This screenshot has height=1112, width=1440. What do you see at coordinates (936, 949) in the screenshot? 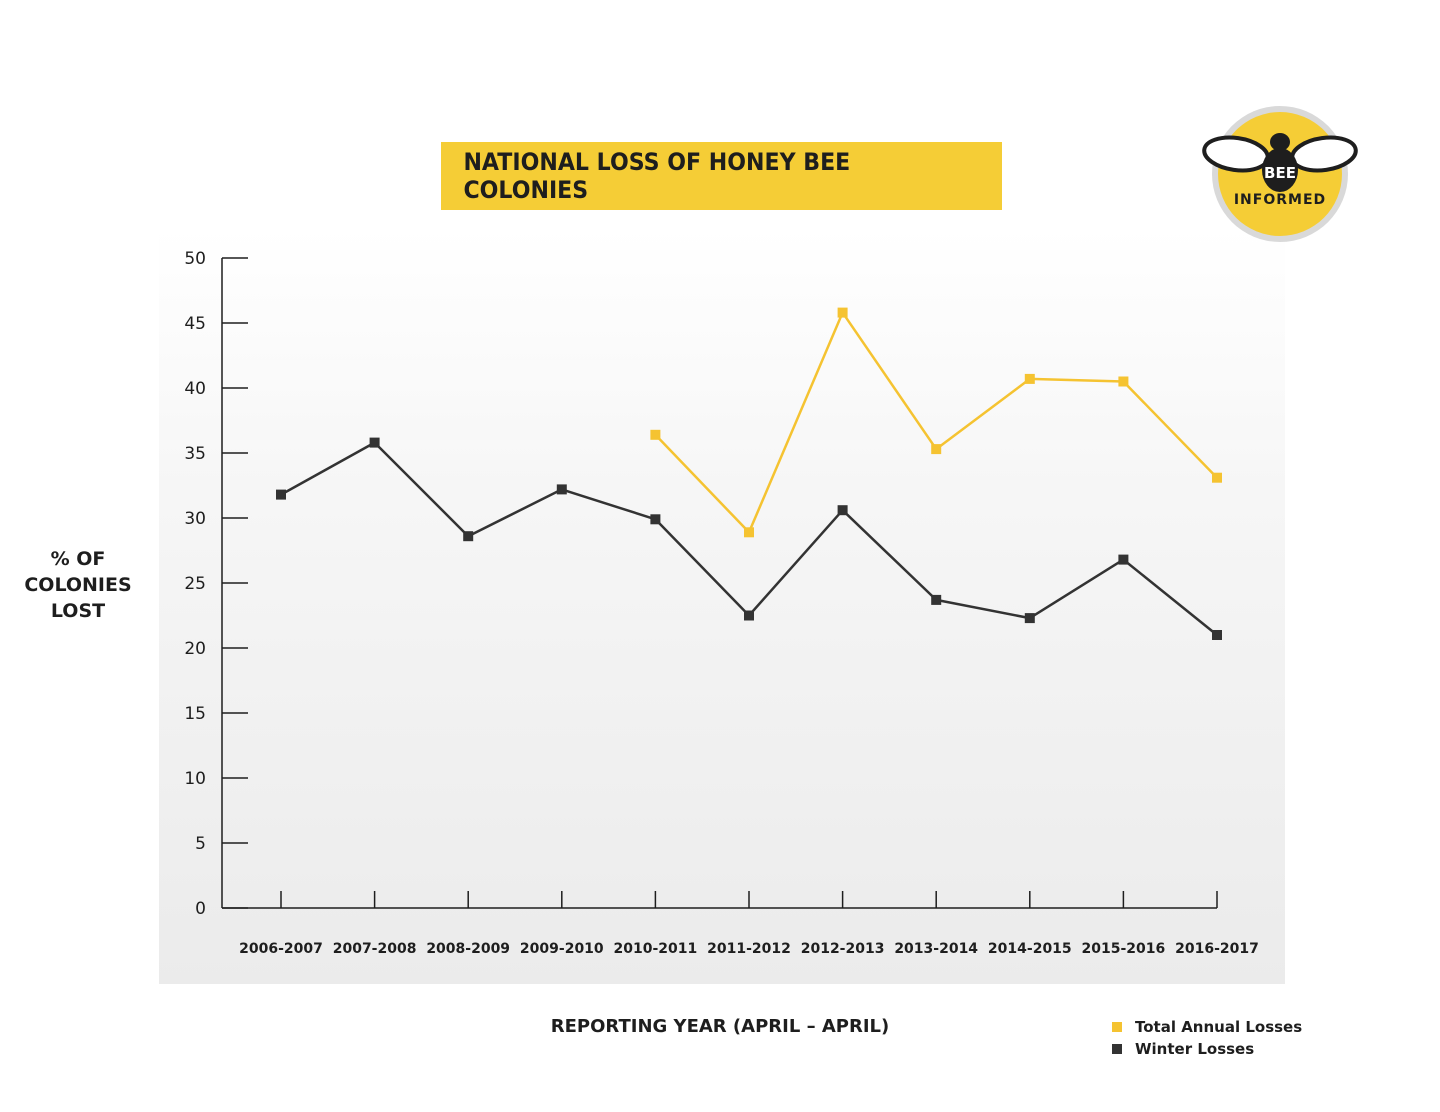
I see `x-tick-label: 2013-2014` at bounding box center [936, 949].